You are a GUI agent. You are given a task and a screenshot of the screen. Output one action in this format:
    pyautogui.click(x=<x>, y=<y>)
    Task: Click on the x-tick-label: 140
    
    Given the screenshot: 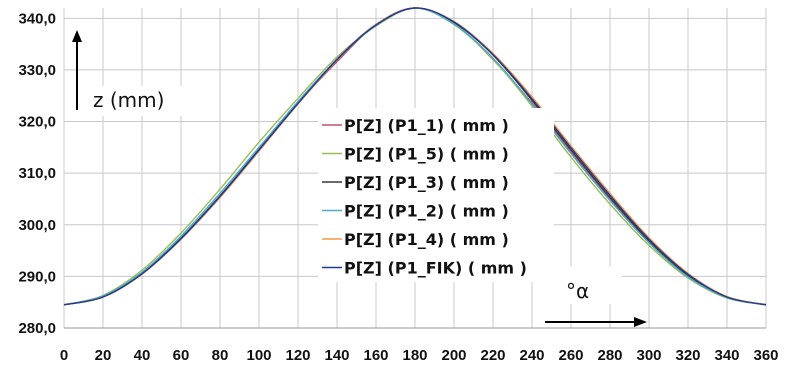 What is the action you would take?
    pyautogui.click(x=336, y=355)
    